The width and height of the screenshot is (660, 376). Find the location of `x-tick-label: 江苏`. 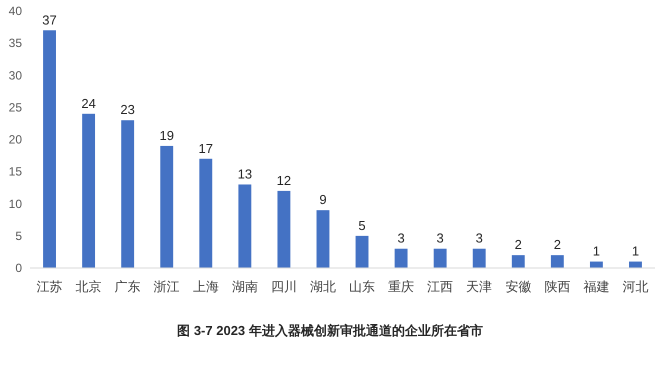

x-tick-label: 江苏 is located at coordinates (49, 286).